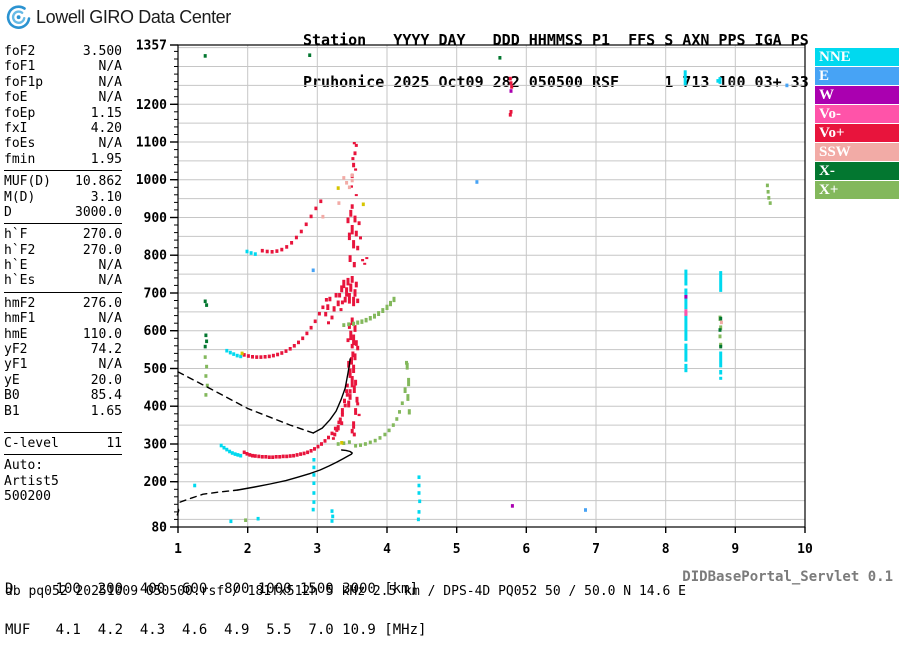 The image size is (900, 651). I want to click on param-row: D 3000.0, so click(63, 212).